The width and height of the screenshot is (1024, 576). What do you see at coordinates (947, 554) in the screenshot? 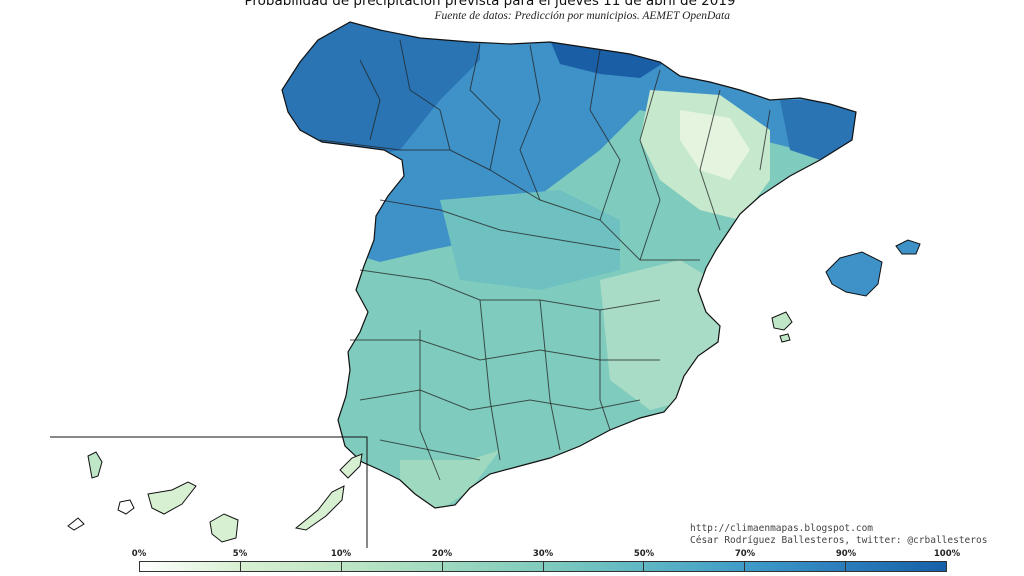
I see `legend-tick: 100%` at bounding box center [947, 554].